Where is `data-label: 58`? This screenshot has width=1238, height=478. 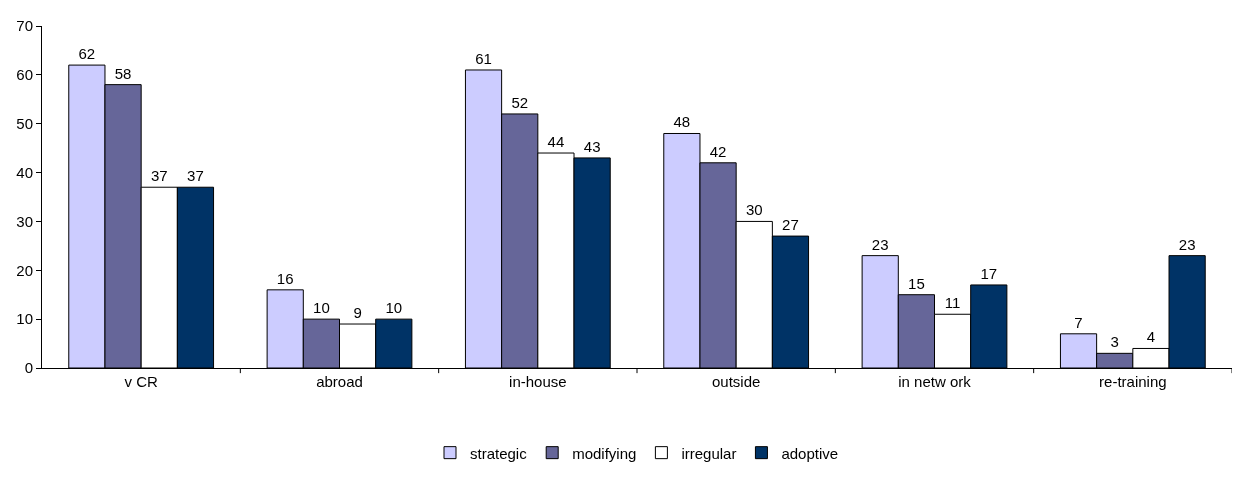 data-label: 58 is located at coordinates (123, 73).